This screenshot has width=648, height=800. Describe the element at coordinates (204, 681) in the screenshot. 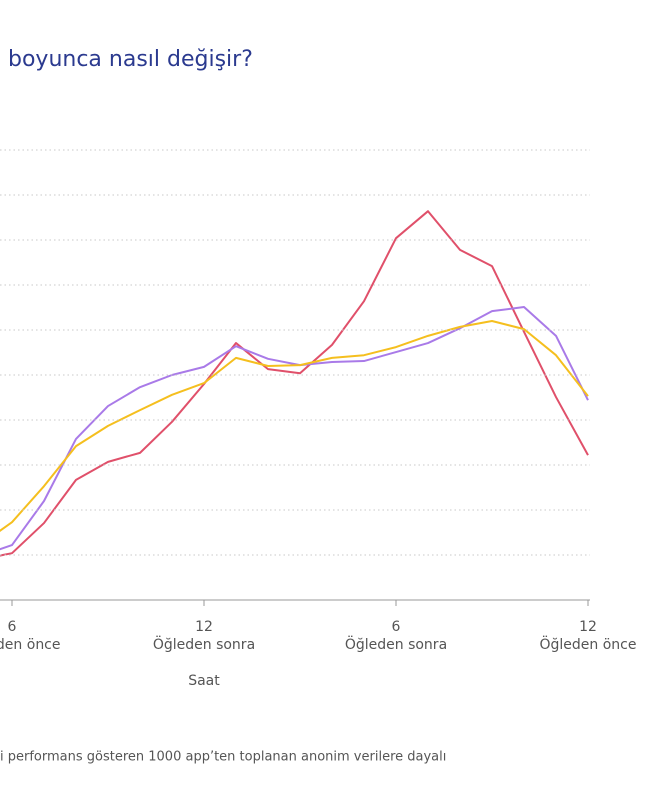

I see `x-axis-label: Saat` at that location.